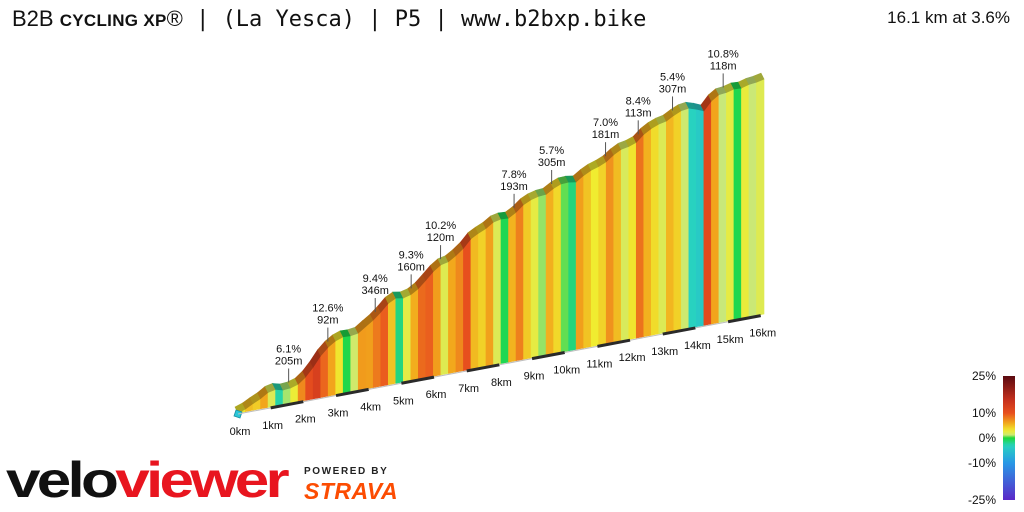 The image size is (1024, 512). What do you see at coordinates (411, 267) in the screenshot?
I see `annotation-length: 160m` at bounding box center [411, 267].